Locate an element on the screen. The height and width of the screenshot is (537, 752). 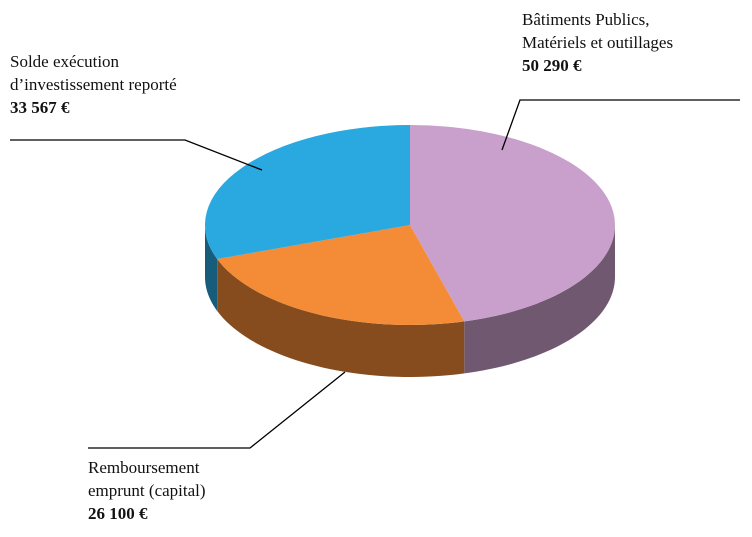
slice-label: Remboursement emprunt (capital) 26 100 € is located at coordinates (163, 490).